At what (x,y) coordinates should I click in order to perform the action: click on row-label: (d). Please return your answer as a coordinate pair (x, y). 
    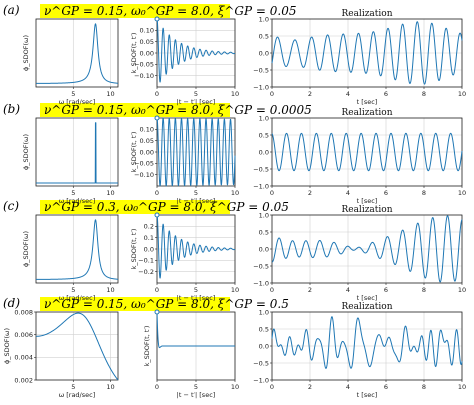
    Looking at the image, I should click on (11, 303).